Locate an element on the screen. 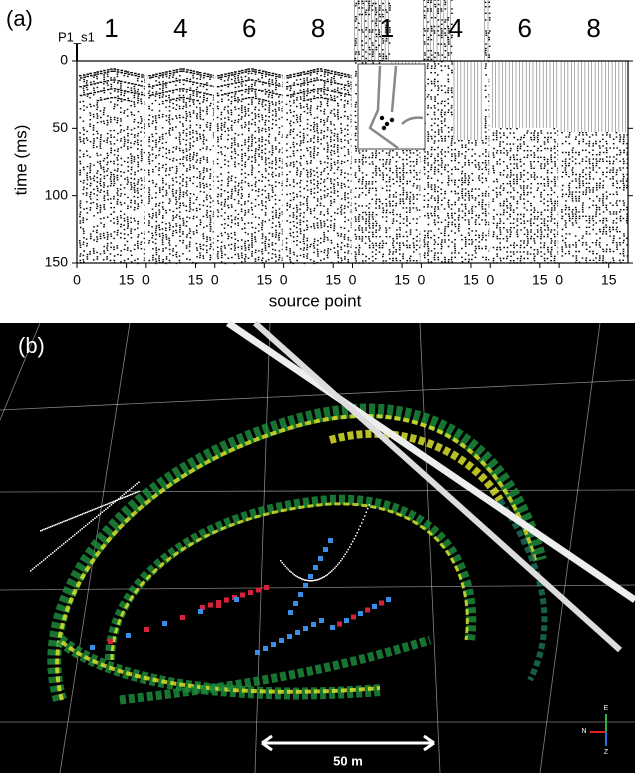 This screenshot has width=635, height=773. y-tick-label: 100 is located at coordinates (57, 194).